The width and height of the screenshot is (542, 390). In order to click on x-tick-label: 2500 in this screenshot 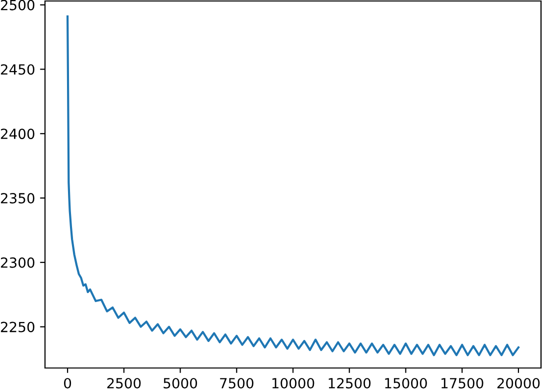, I will do `click(124, 383)`.